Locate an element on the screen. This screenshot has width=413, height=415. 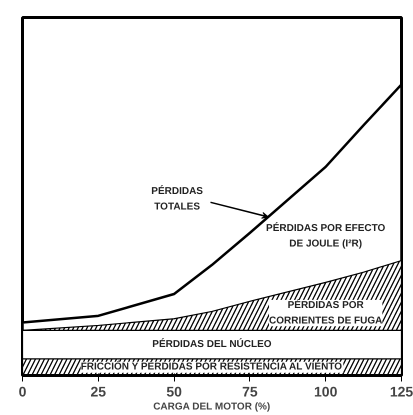
series-label: PÉRDIDAS POR EFECTO DE JOULE (I²R) is located at coordinates (326, 236).